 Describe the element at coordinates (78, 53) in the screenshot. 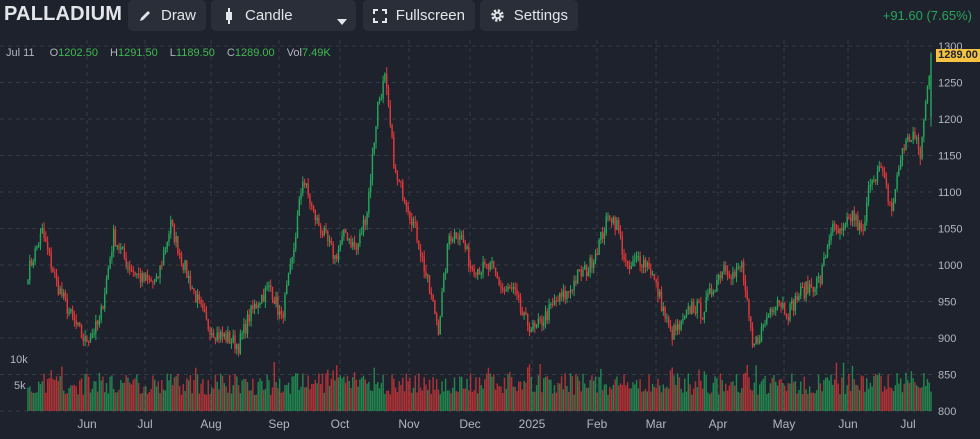

I see `open-value: 1202.50` at that location.